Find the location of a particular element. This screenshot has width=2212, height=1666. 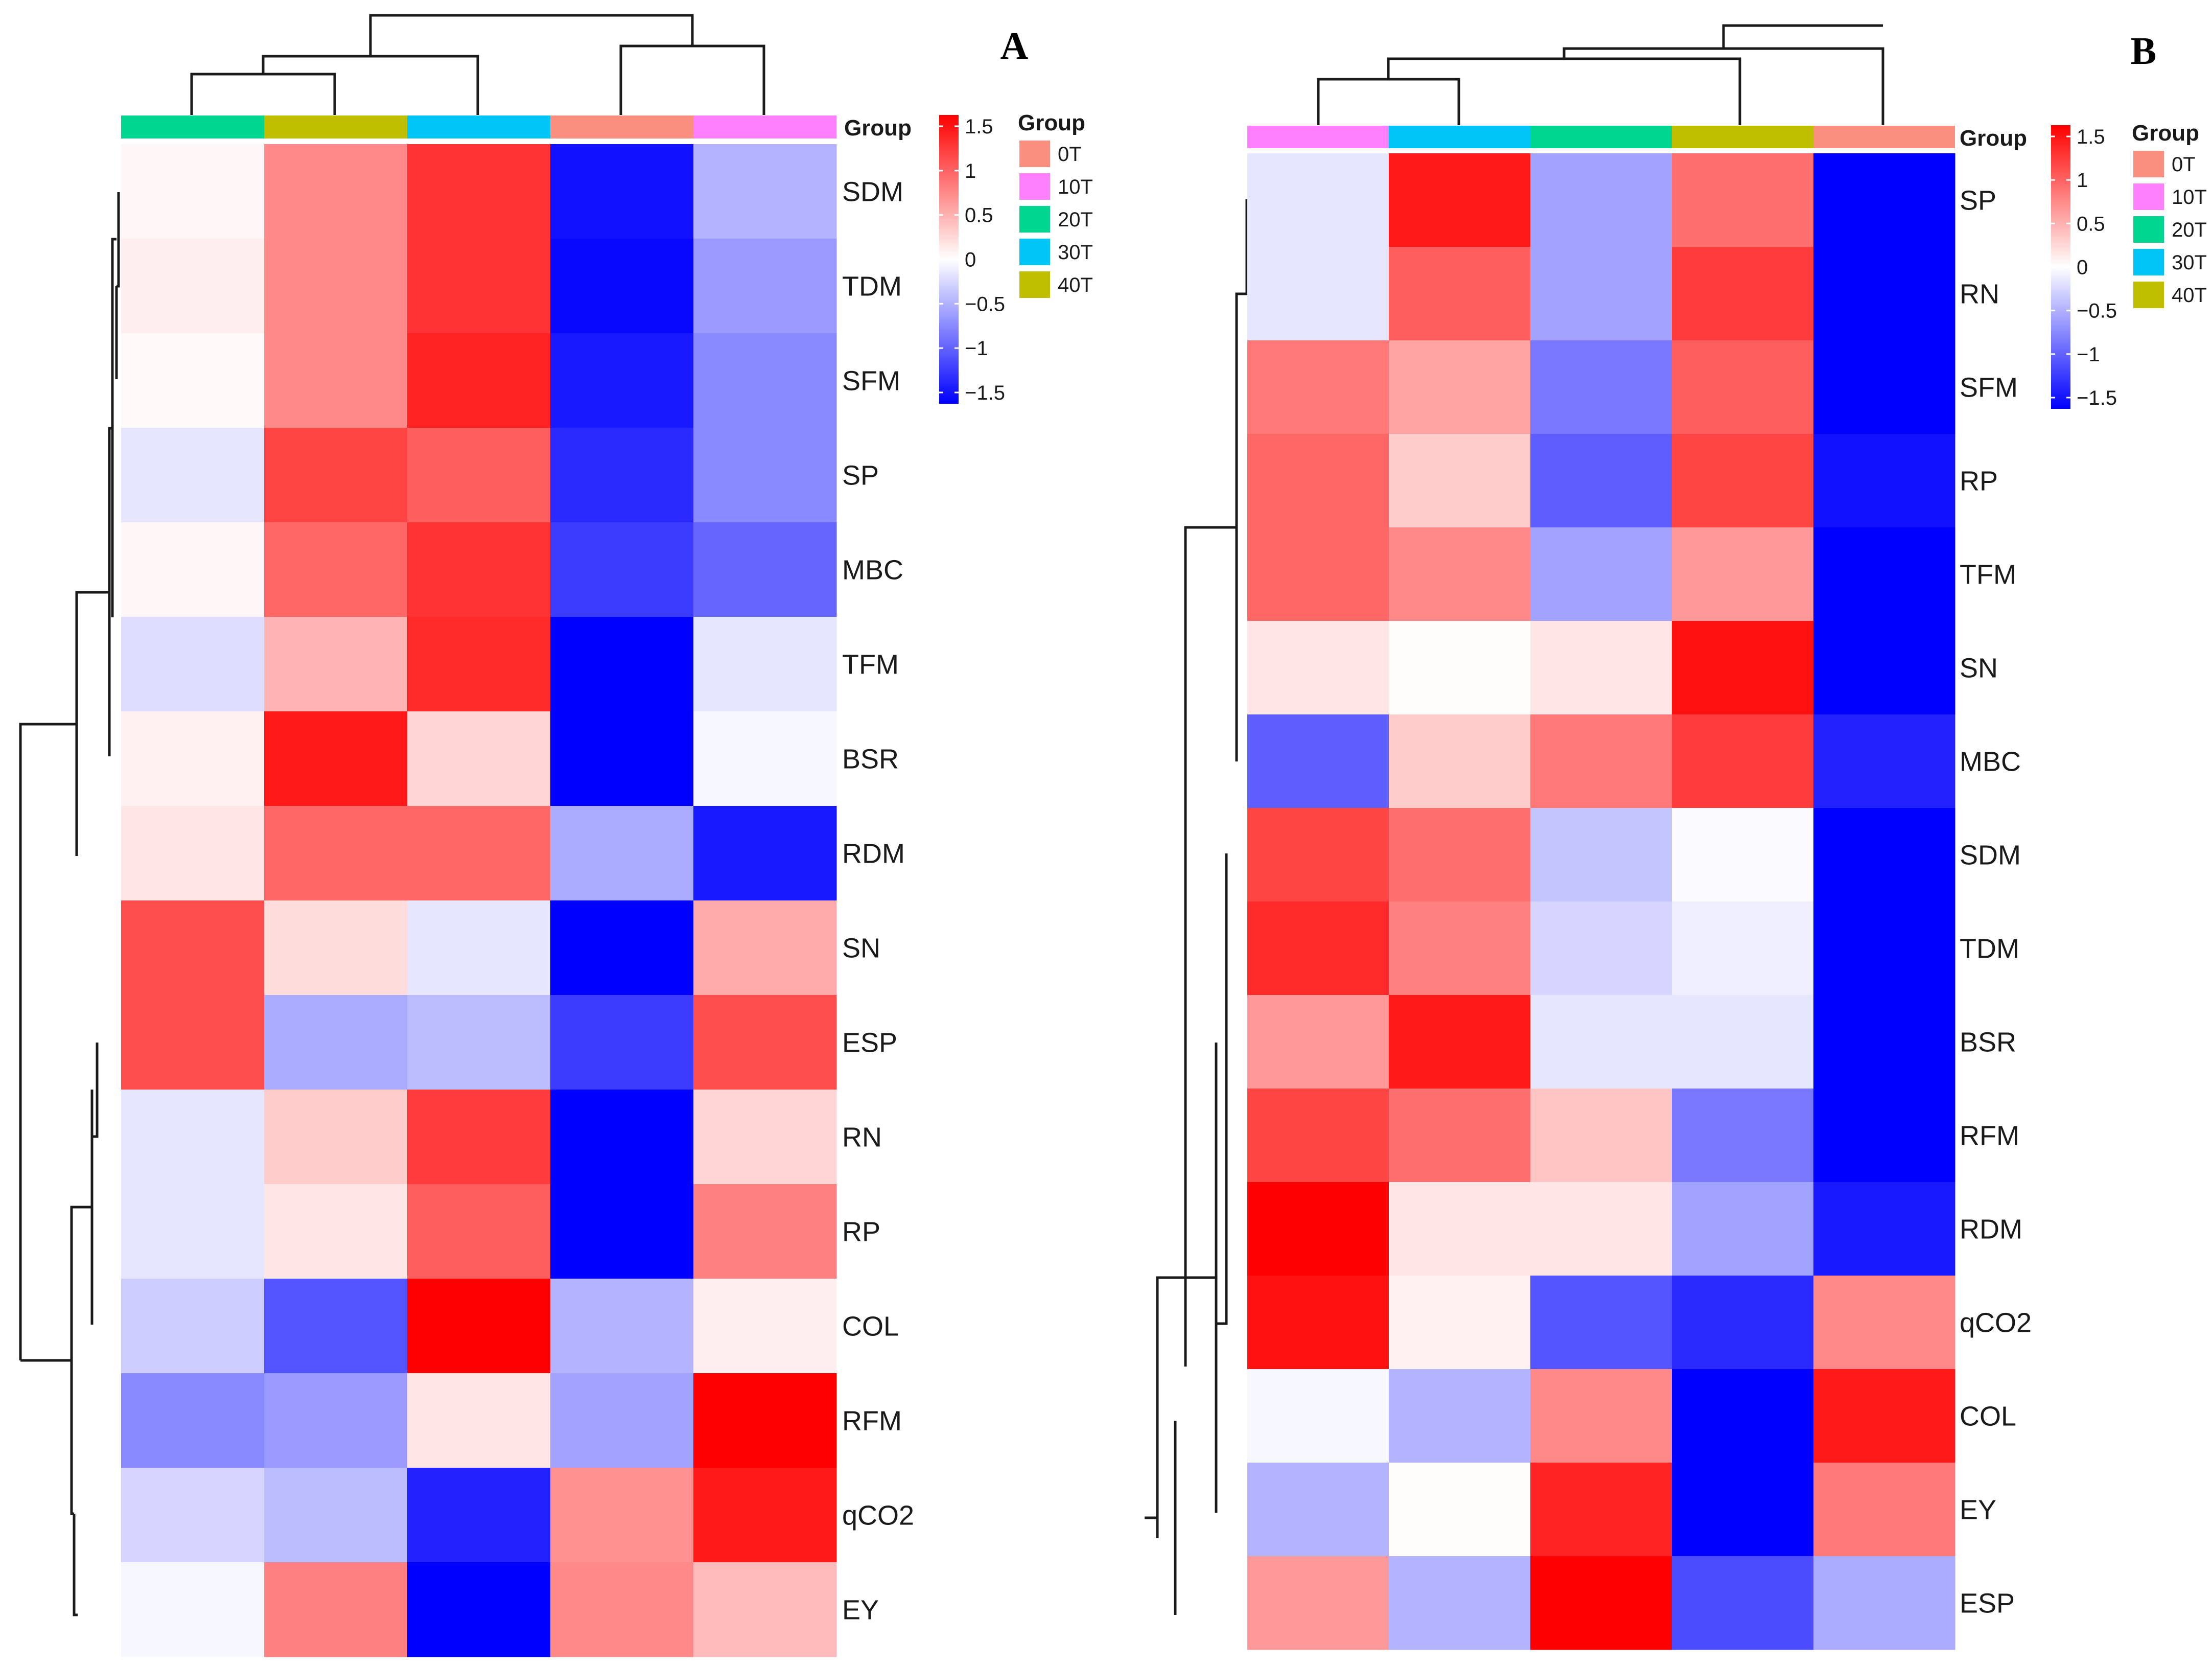

panel-b-cell-sdm-0t is located at coordinates (1884, 855).